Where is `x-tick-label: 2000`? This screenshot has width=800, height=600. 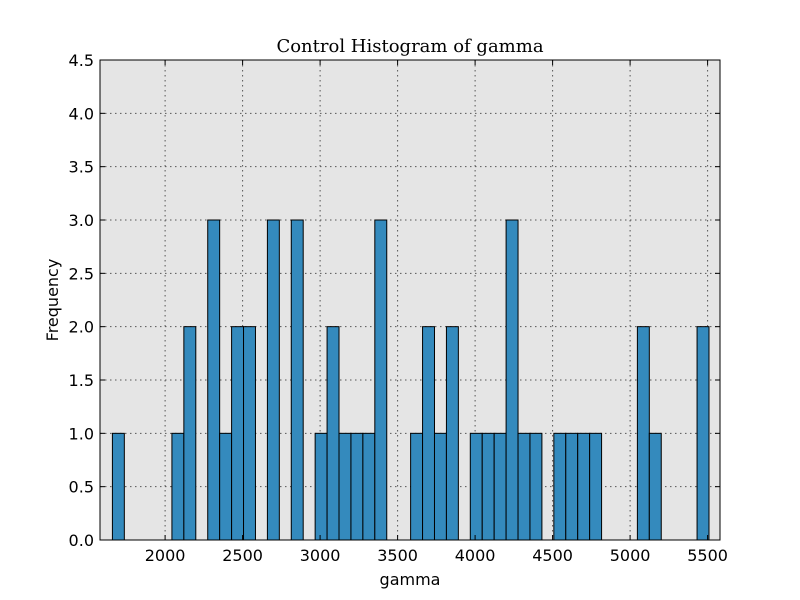
x-tick-label: 2000 is located at coordinates (165, 555).